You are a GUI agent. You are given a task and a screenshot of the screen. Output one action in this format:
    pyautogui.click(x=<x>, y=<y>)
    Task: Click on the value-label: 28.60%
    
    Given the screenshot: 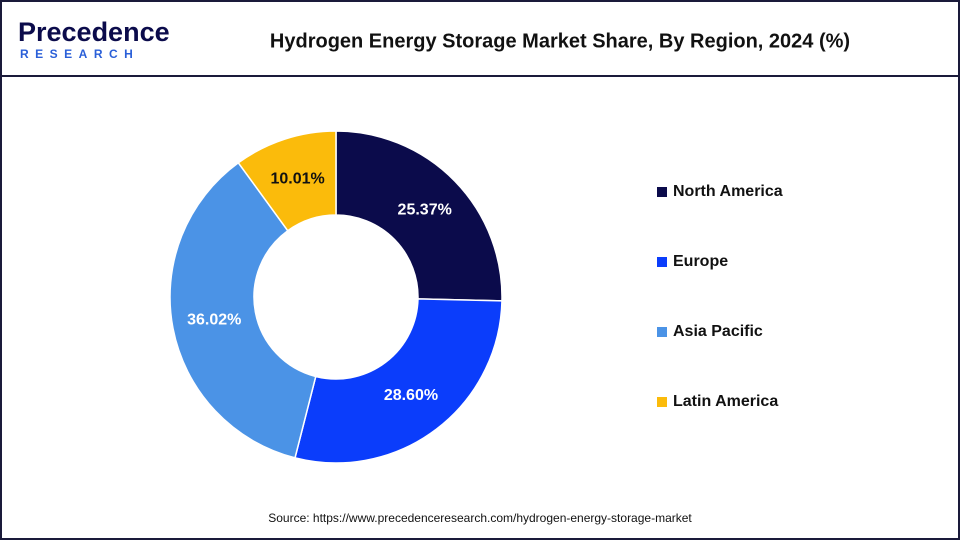 What is the action you would take?
    pyautogui.click(x=411, y=395)
    